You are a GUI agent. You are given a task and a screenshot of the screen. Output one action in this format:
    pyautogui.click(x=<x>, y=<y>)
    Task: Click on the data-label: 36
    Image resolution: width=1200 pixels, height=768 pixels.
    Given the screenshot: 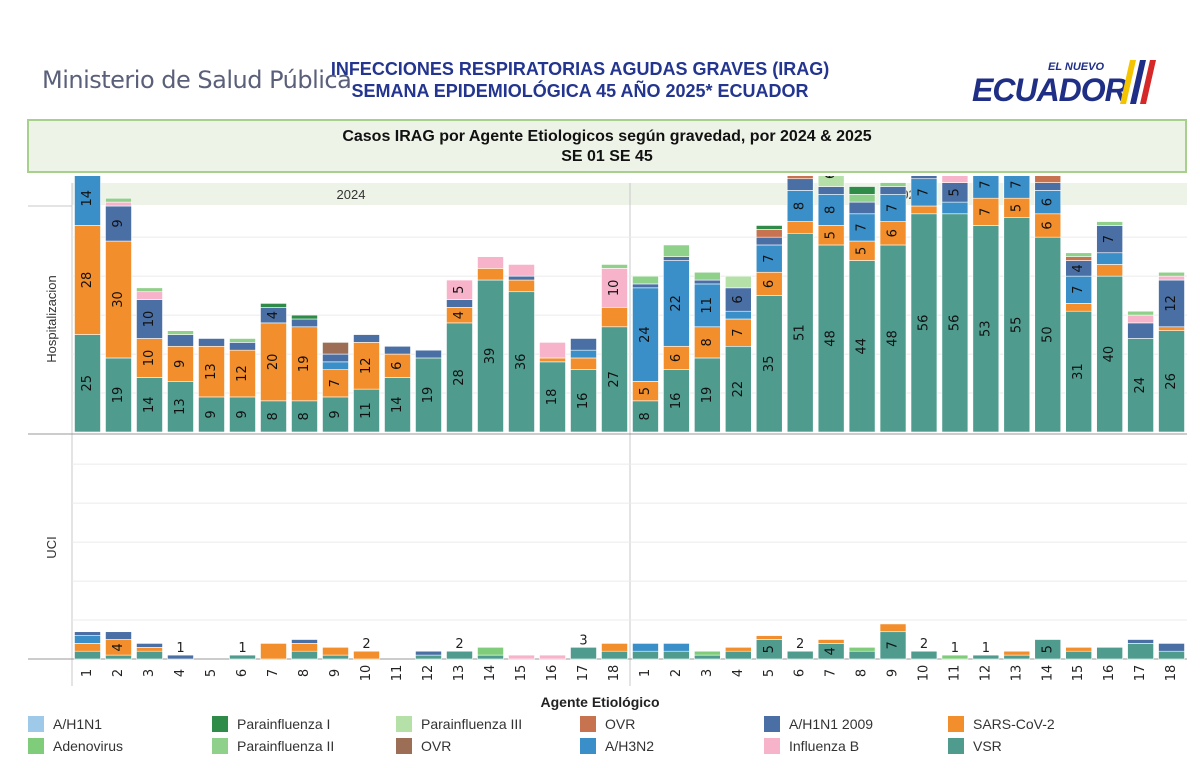 What is the action you would take?
    pyautogui.click(x=521, y=362)
    